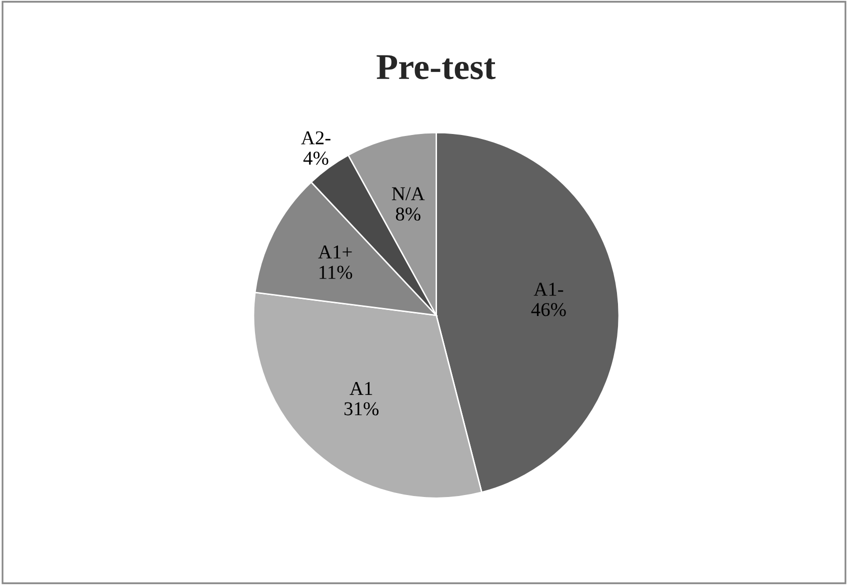 Image resolution: width=848 pixels, height=585 pixels. I want to click on slice-label: N/A, so click(408, 193).